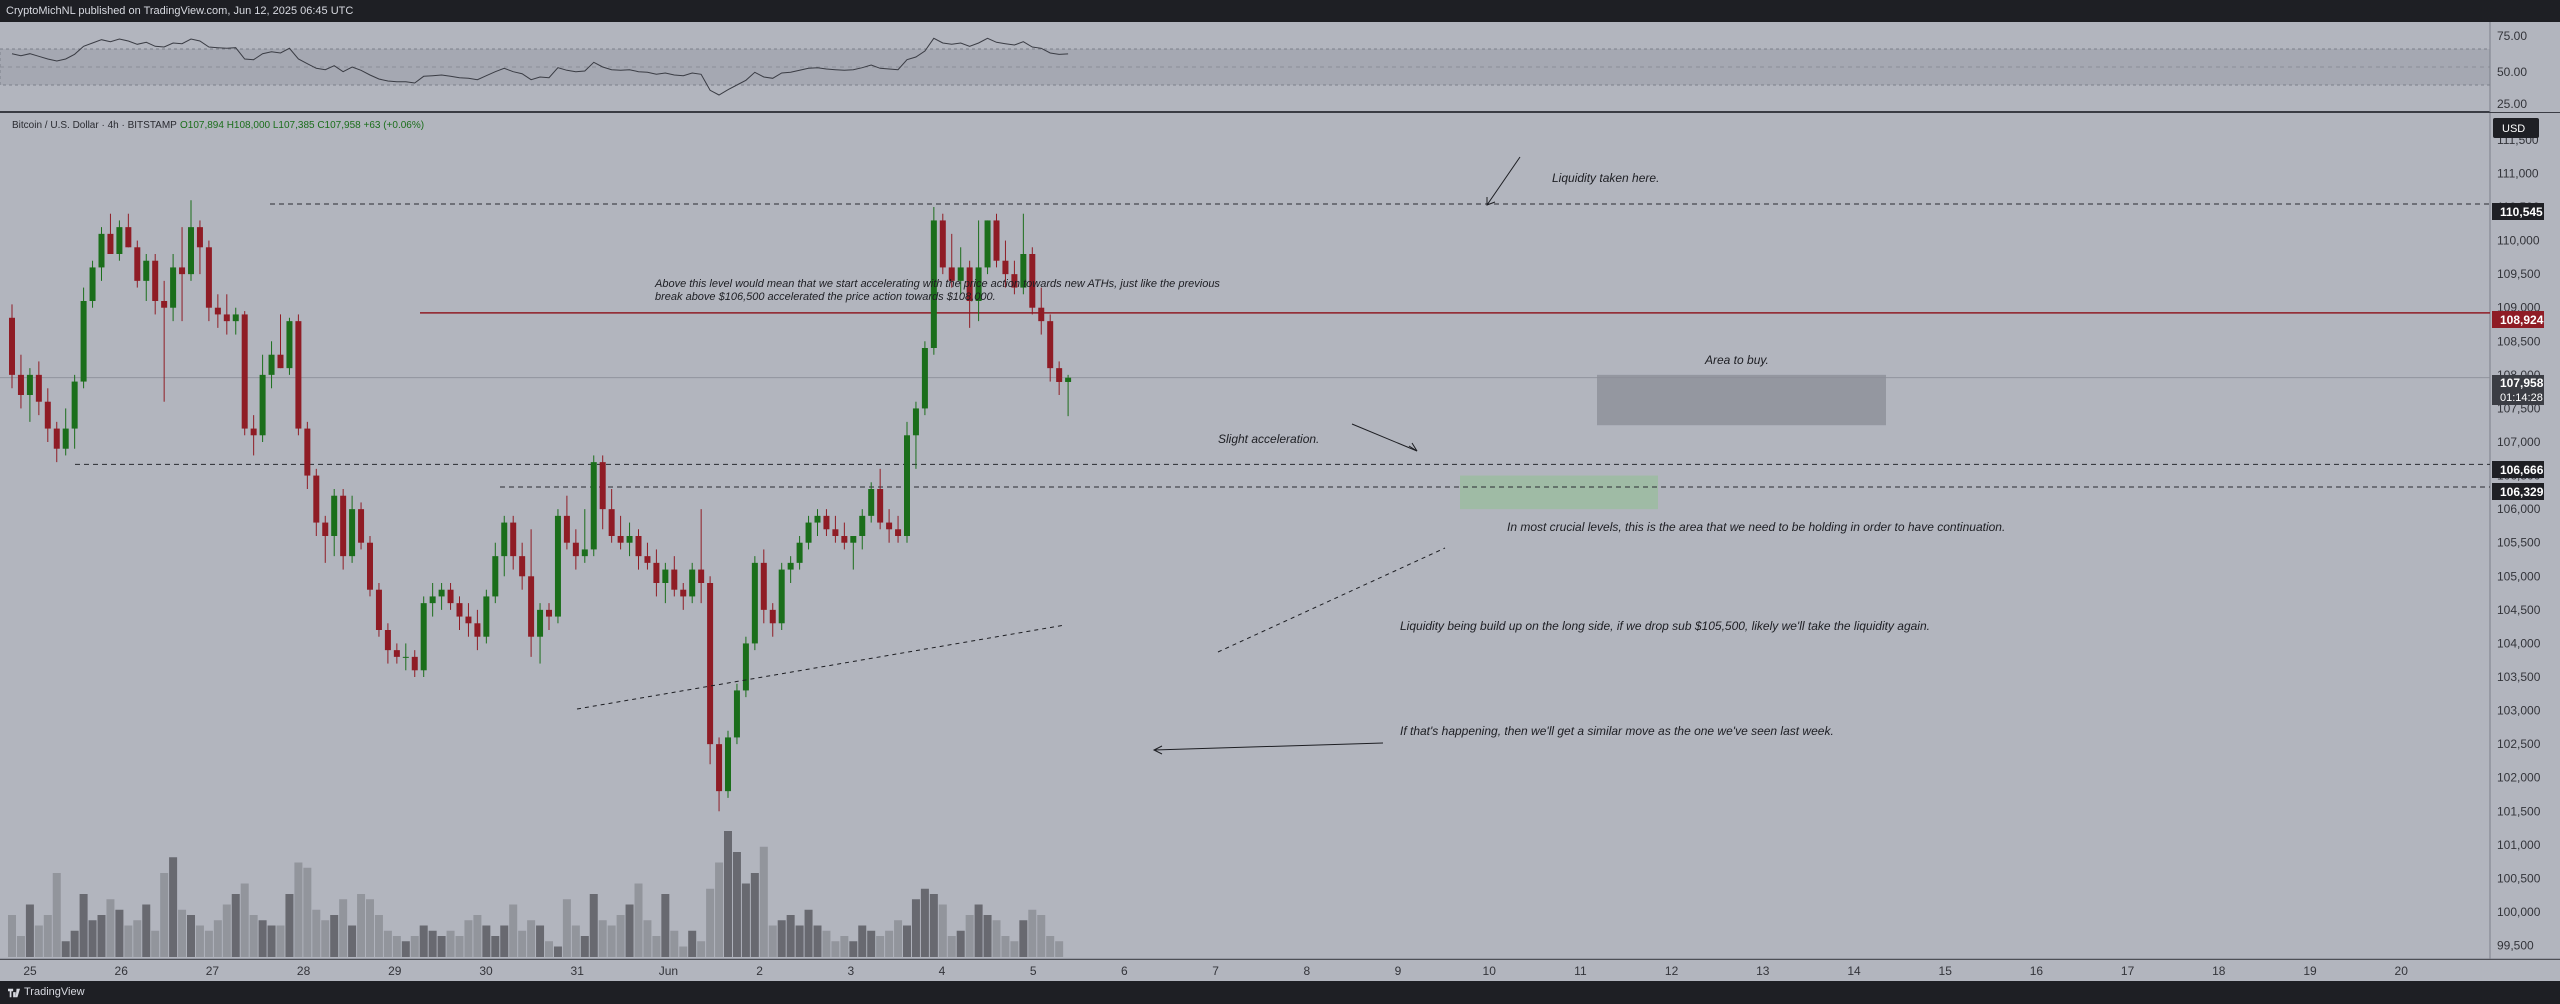 The height and width of the screenshot is (1004, 2560). What do you see at coordinates (1605, 178) in the screenshot?
I see `note-liquidity-taken: Liquidity taken here.` at bounding box center [1605, 178].